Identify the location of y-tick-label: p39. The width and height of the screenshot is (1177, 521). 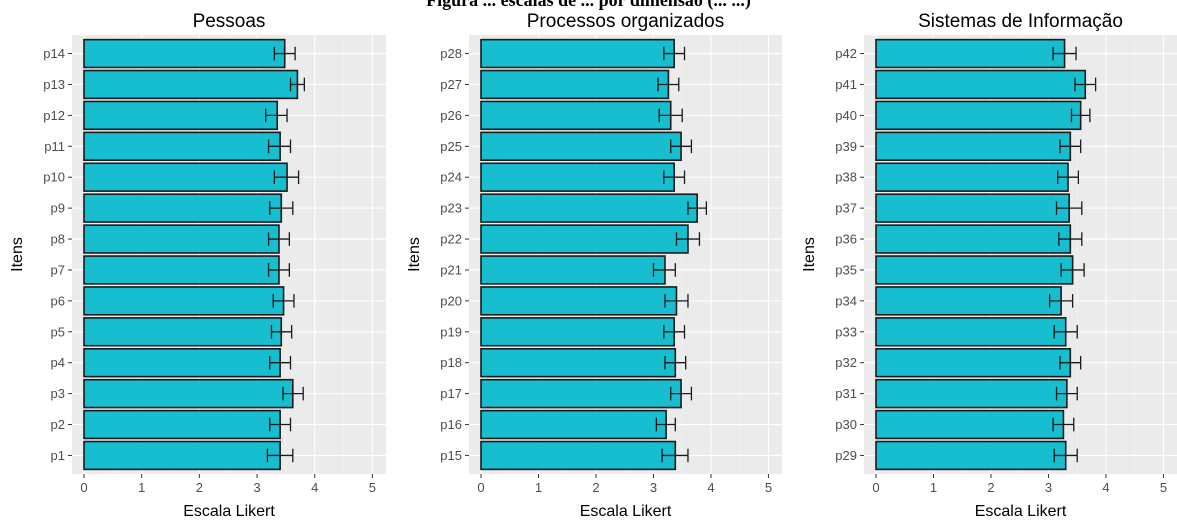
(846, 146).